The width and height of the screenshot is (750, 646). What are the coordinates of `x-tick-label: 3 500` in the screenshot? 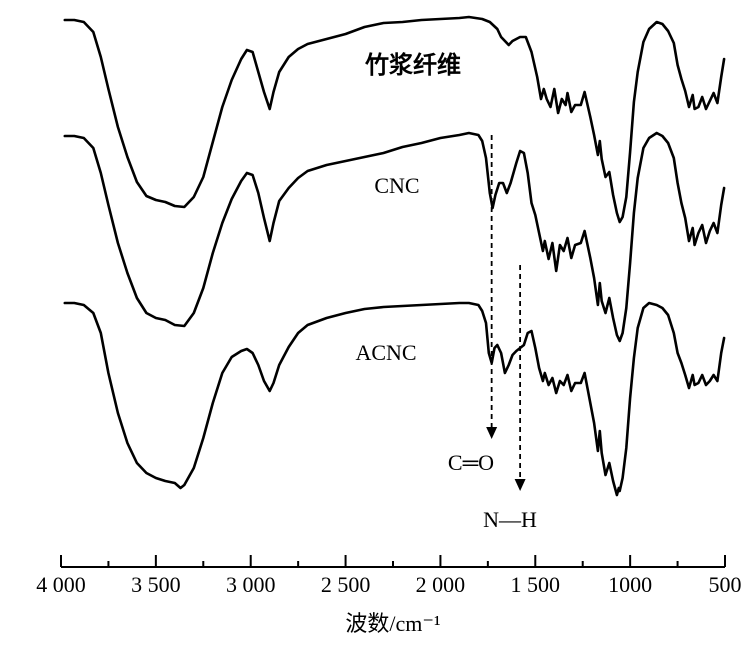 It's located at (156, 584).